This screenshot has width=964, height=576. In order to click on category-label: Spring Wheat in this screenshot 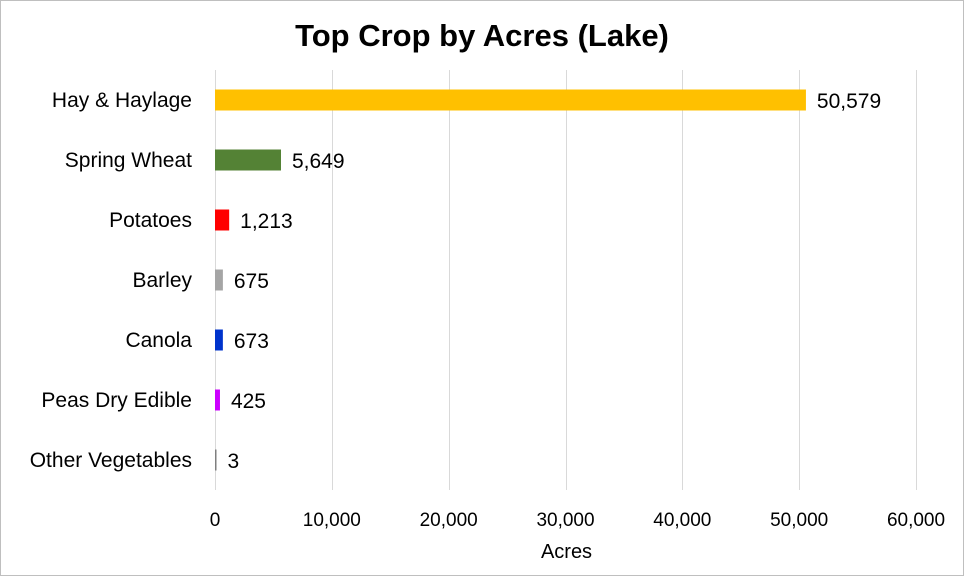, I will do `click(128, 160)`.